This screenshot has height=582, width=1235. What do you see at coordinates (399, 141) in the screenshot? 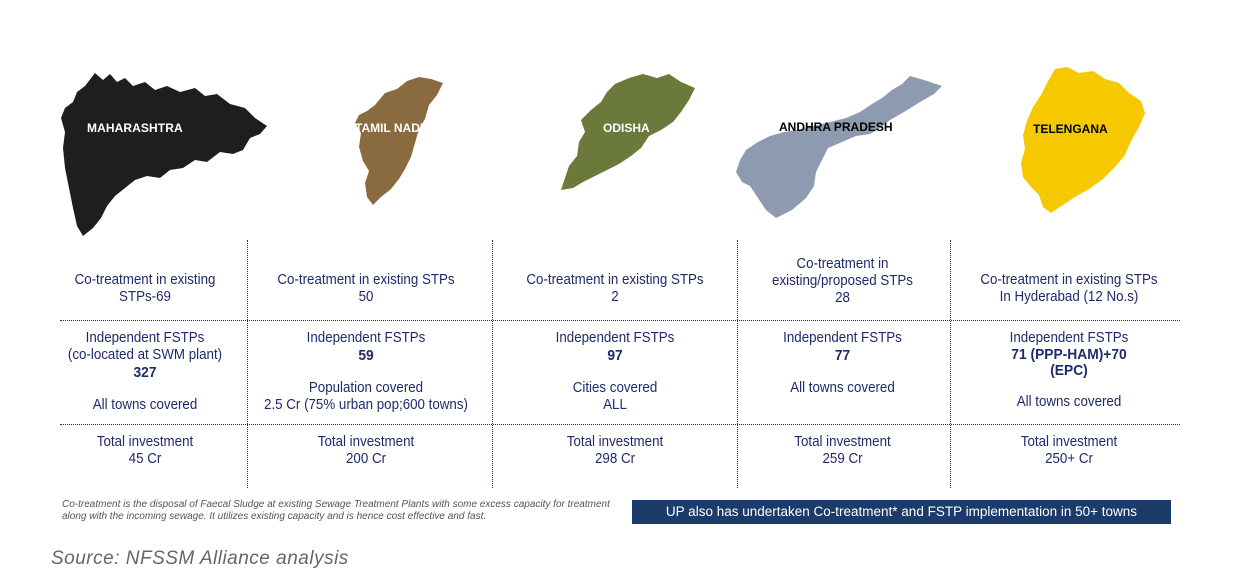
I see `tamil-nadu-map: TAMIL NADU` at bounding box center [399, 141].